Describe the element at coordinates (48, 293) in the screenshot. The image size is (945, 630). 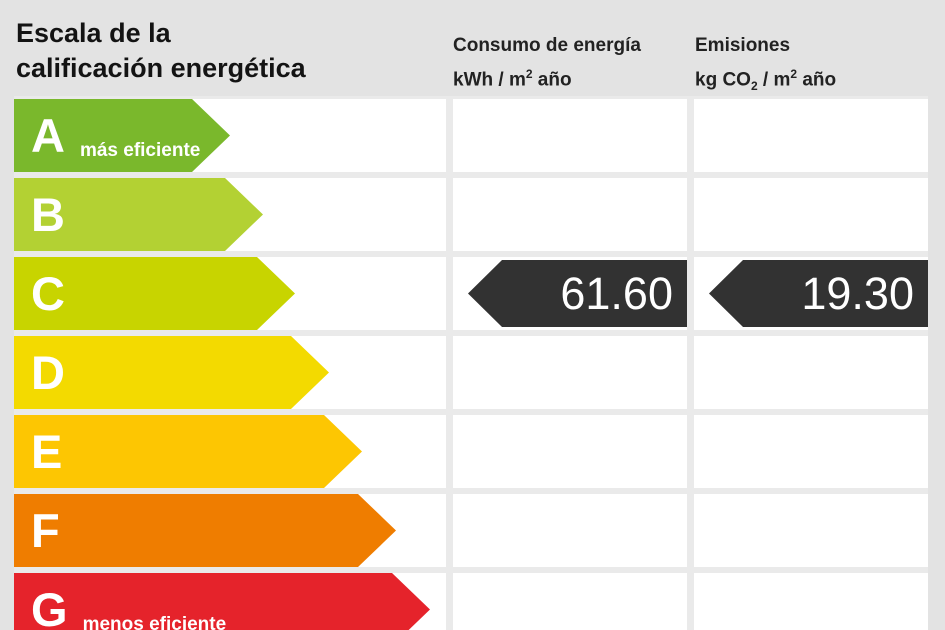
I see `rating-letter-c: C` at that location.